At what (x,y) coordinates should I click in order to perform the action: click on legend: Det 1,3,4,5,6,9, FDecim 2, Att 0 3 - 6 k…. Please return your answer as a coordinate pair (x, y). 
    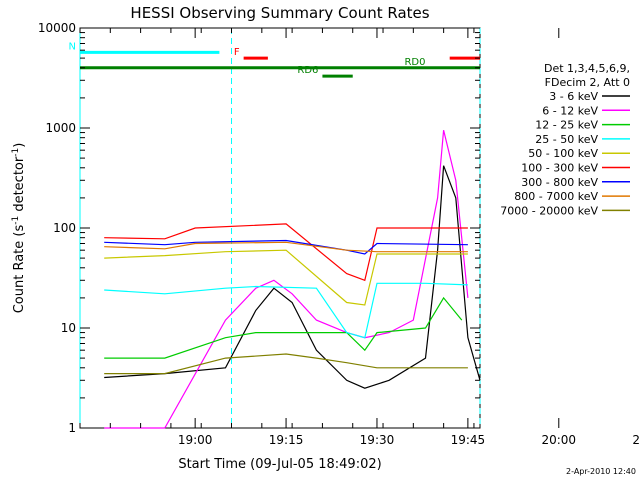
    Looking at the image, I should click on (565, 139).